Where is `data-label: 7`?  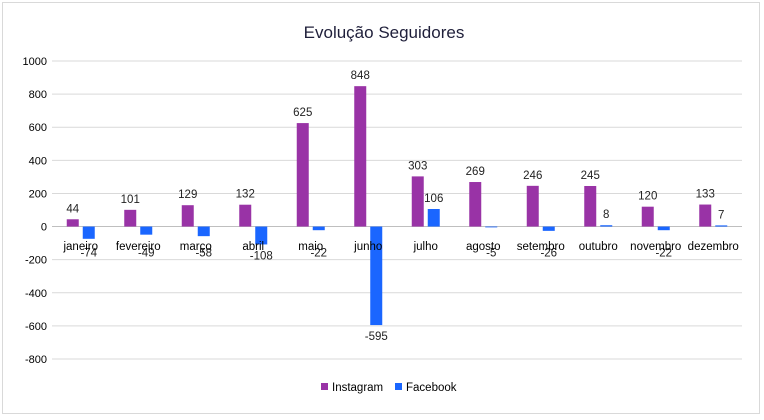
data-label: 7 is located at coordinates (721, 215).